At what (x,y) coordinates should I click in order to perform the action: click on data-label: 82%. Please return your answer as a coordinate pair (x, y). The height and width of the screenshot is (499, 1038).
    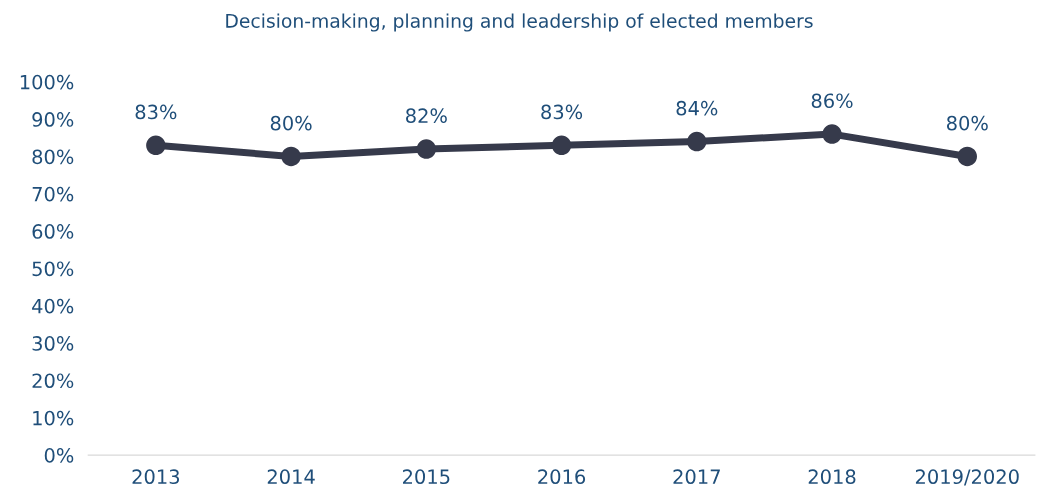
    Looking at the image, I should click on (426, 116).